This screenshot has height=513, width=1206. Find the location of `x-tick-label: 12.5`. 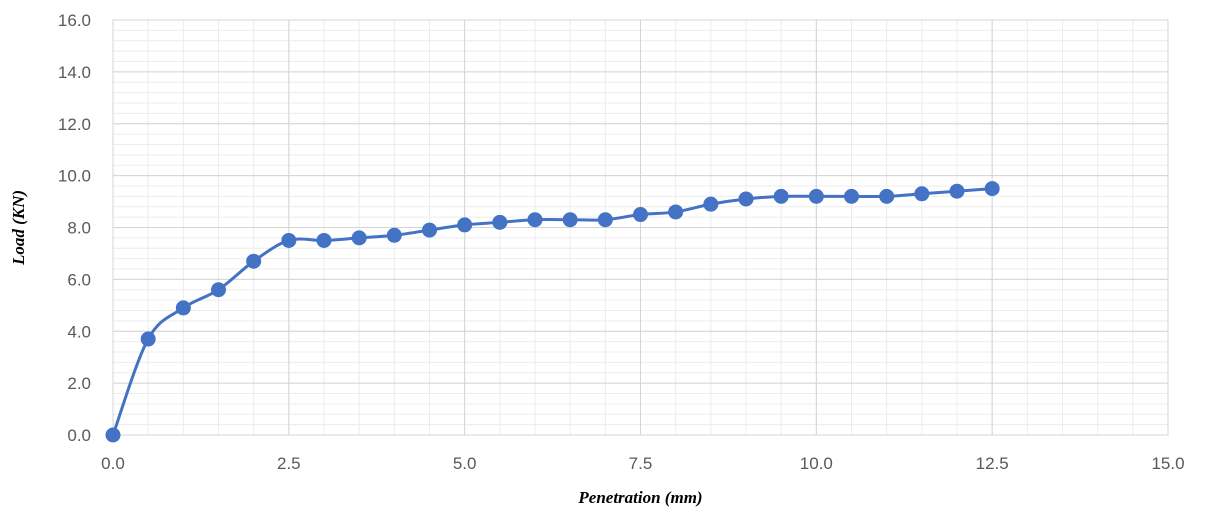

x-tick-label: 12.5 is located at coordinates (992, 463).